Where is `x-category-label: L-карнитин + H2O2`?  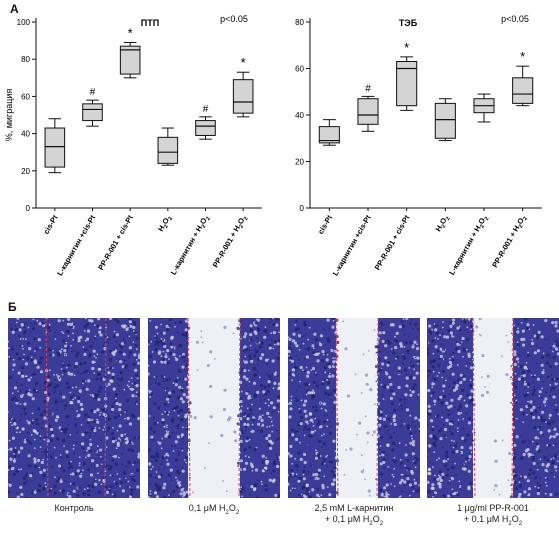 x-category-label: L-карнитин + H2O2 is located at coordinates (468, 246).